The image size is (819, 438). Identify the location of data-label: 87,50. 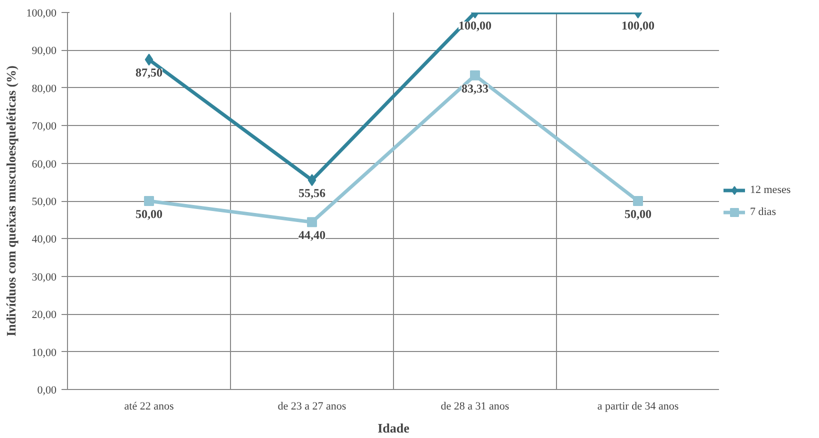
(149, 73).